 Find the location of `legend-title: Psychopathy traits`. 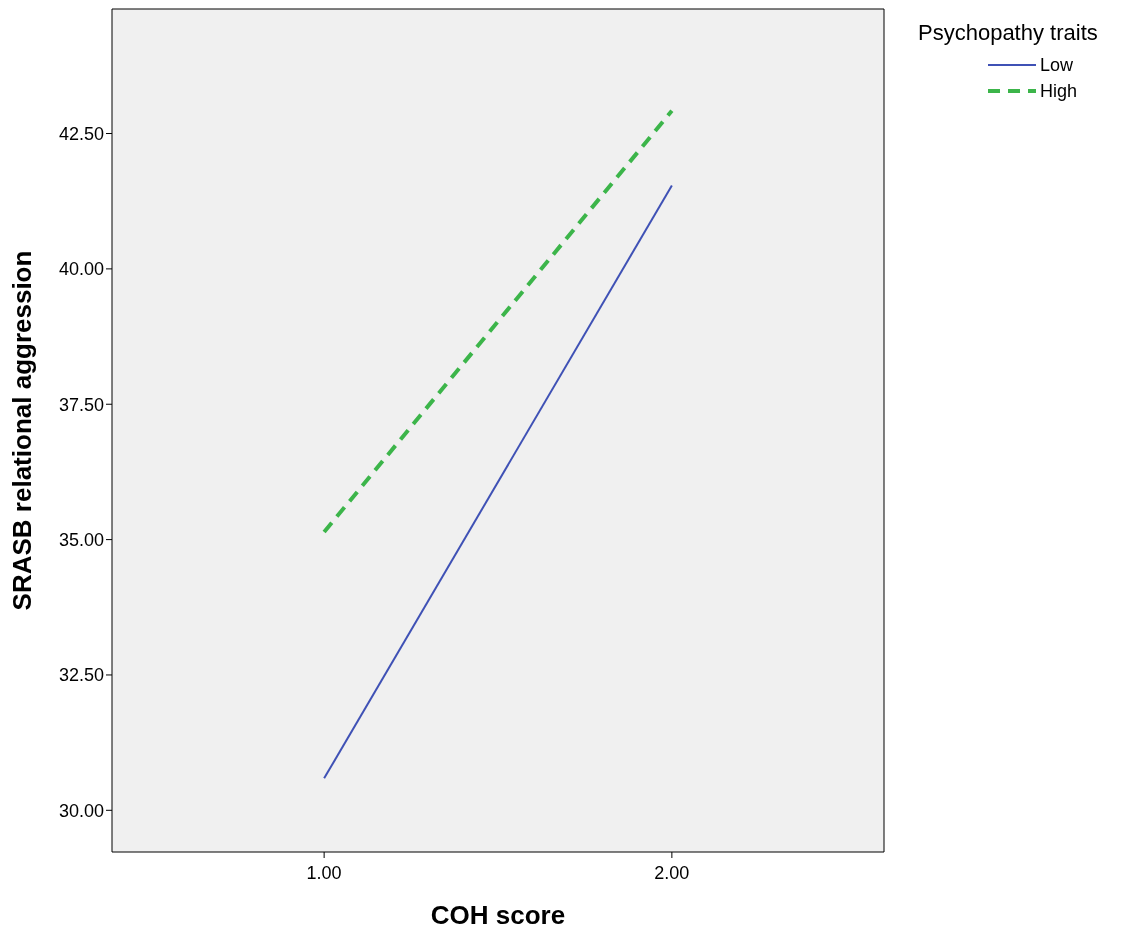

legend-title: Psychopathy traits is located at coordinates (1008, 33).